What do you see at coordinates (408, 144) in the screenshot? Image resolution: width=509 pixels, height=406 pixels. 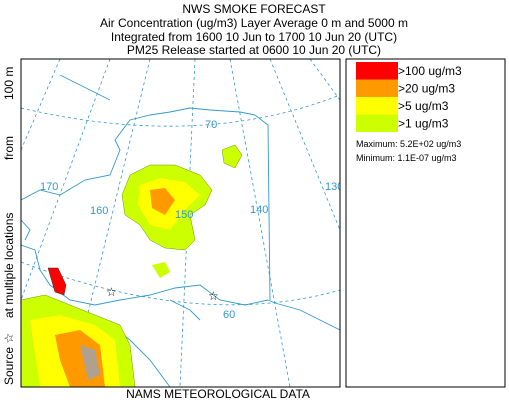 I see `legend-max: Maximum: 5.2E+02 ug/m3` at bounding box center [408, 144].